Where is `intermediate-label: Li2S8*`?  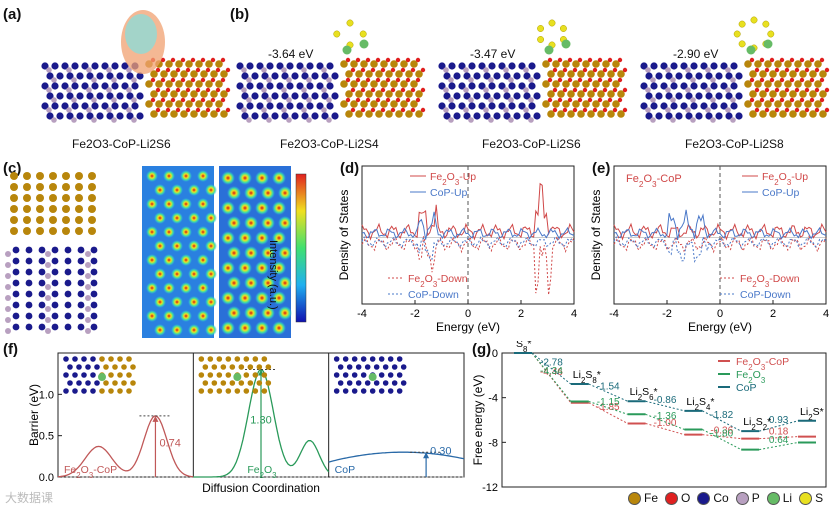 intermediate-label: Li2S8* is located at coordinates (587, 377).